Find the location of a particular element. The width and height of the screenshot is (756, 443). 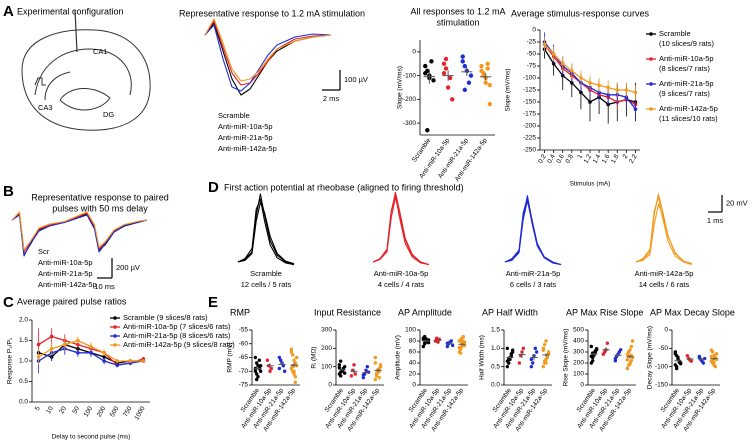

y-axis-label: Response P₂/P₁ is located at coordinates (10, 360).